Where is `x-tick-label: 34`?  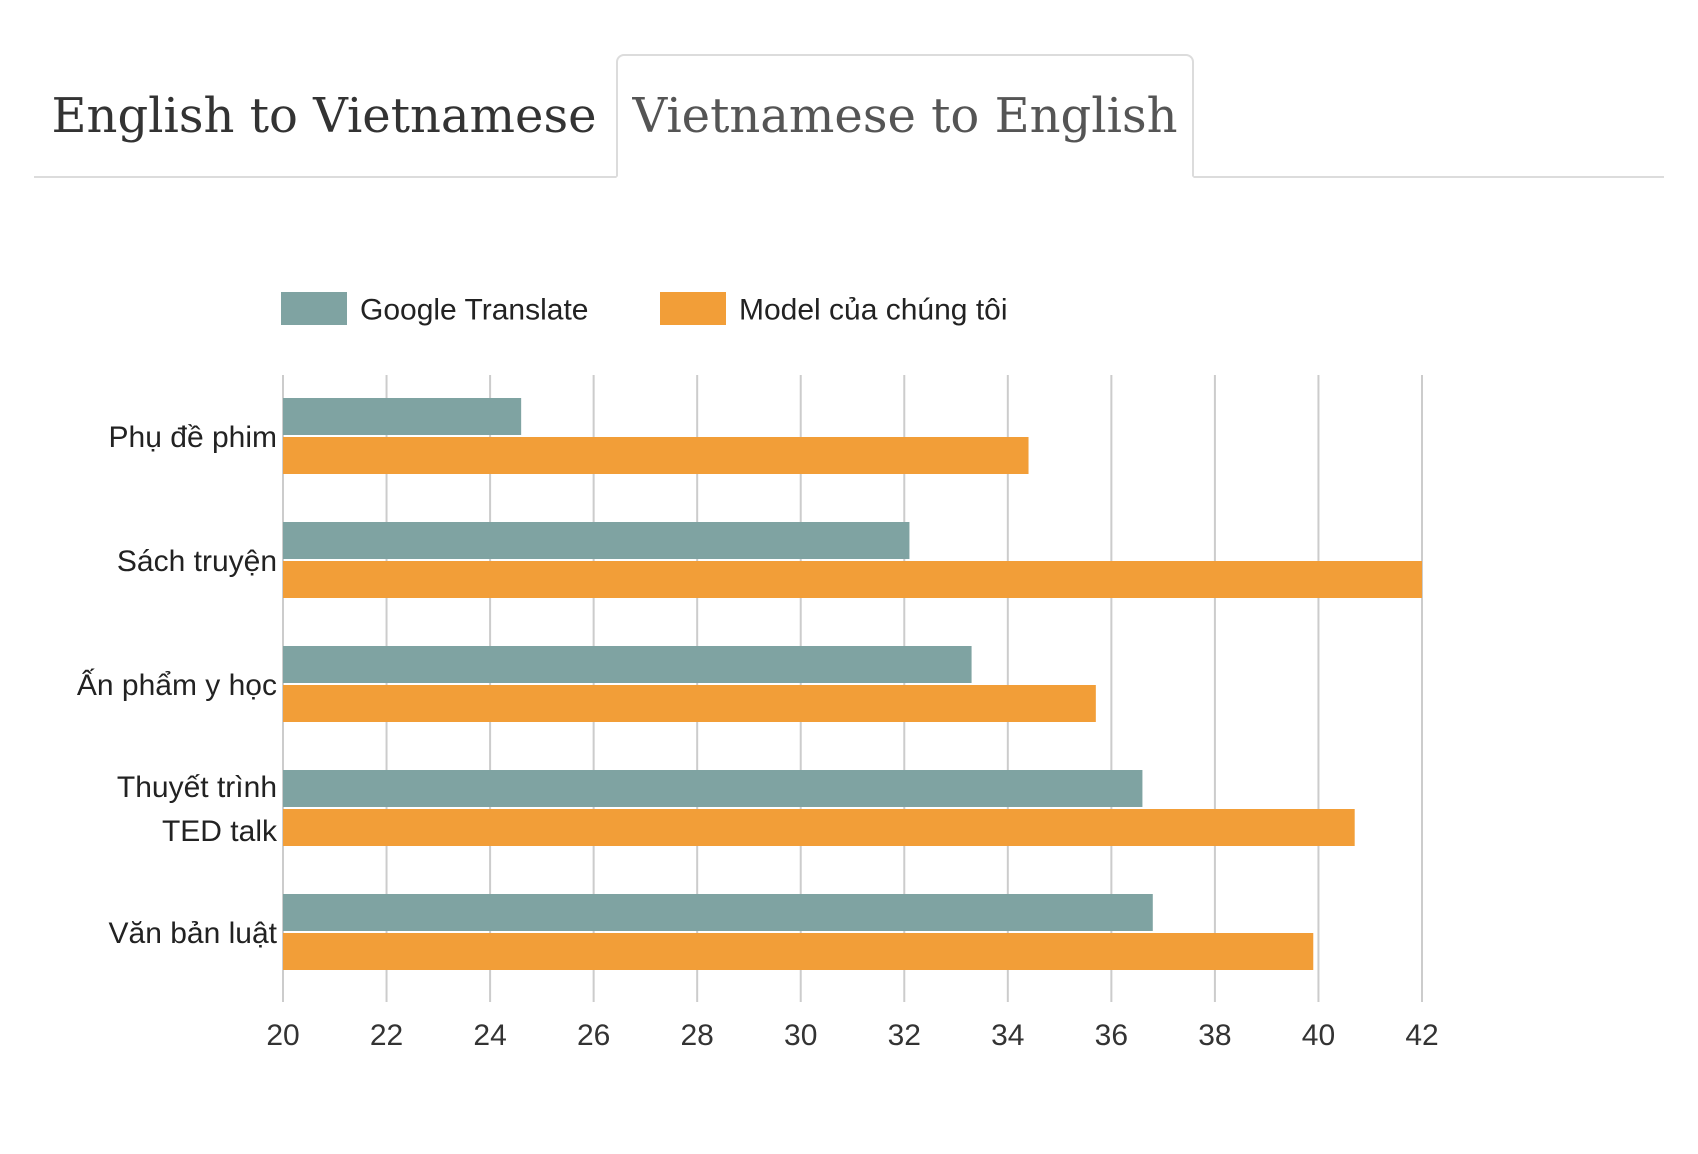
x-tick-label: 34 is located at coordinates (1007, 1035).